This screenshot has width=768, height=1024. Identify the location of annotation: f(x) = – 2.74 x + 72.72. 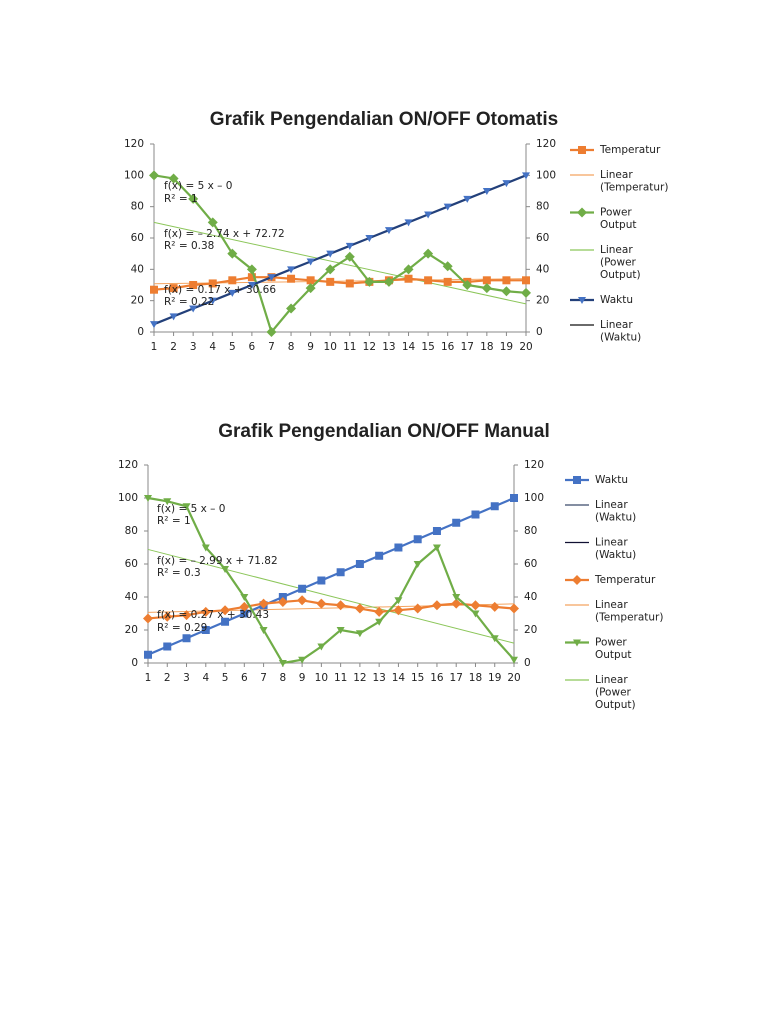
(224, 234).